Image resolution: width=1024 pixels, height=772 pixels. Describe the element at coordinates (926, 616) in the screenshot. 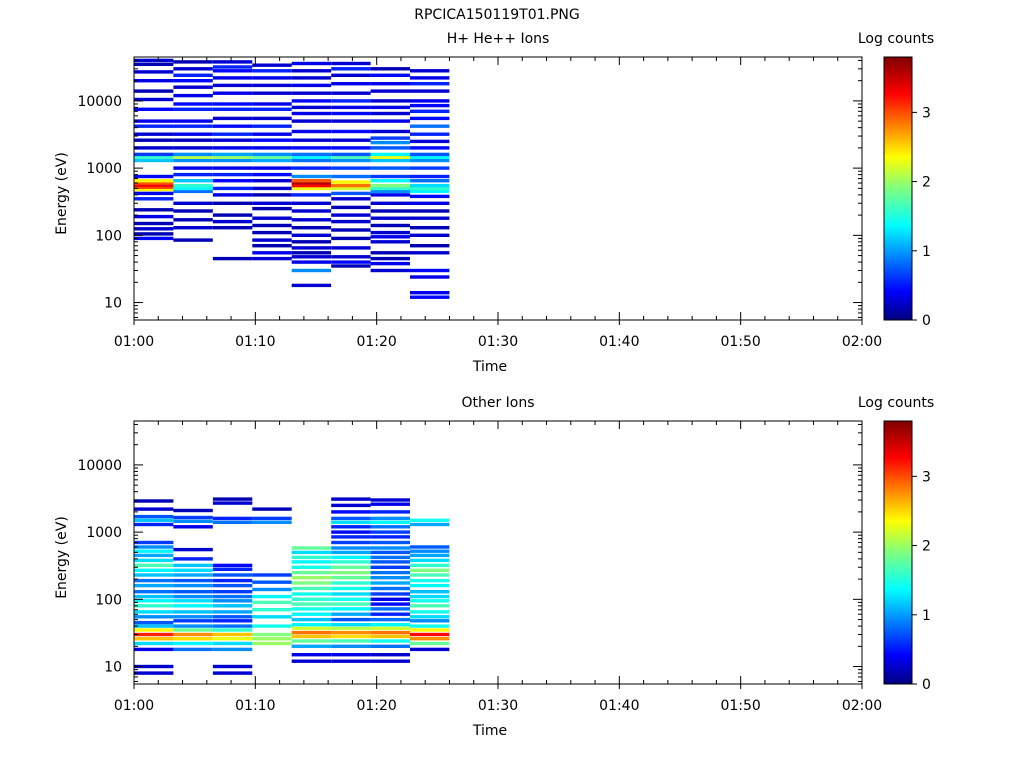

I see `colorbar-tick-label: 1` at that location.